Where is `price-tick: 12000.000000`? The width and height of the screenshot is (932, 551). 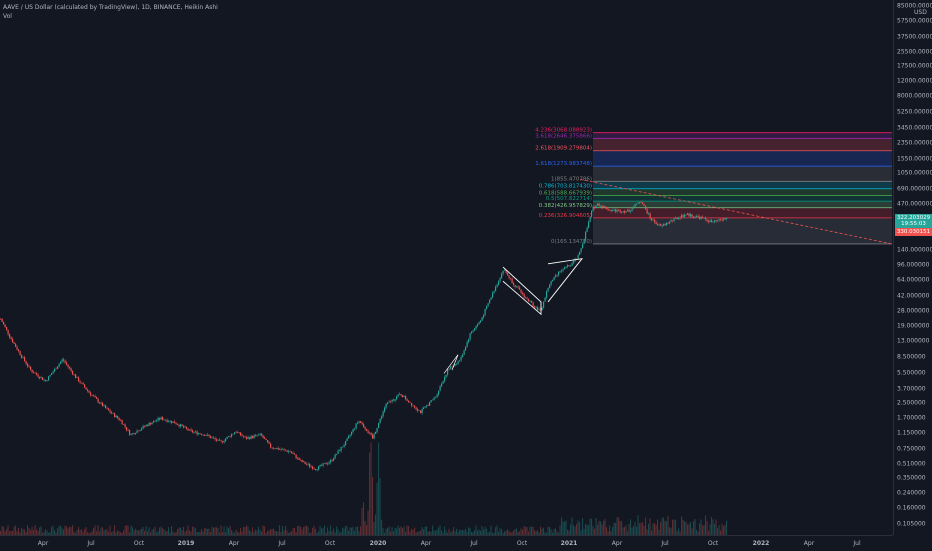 price-tick: 12000.000000 is located at coordinates (914, 81).